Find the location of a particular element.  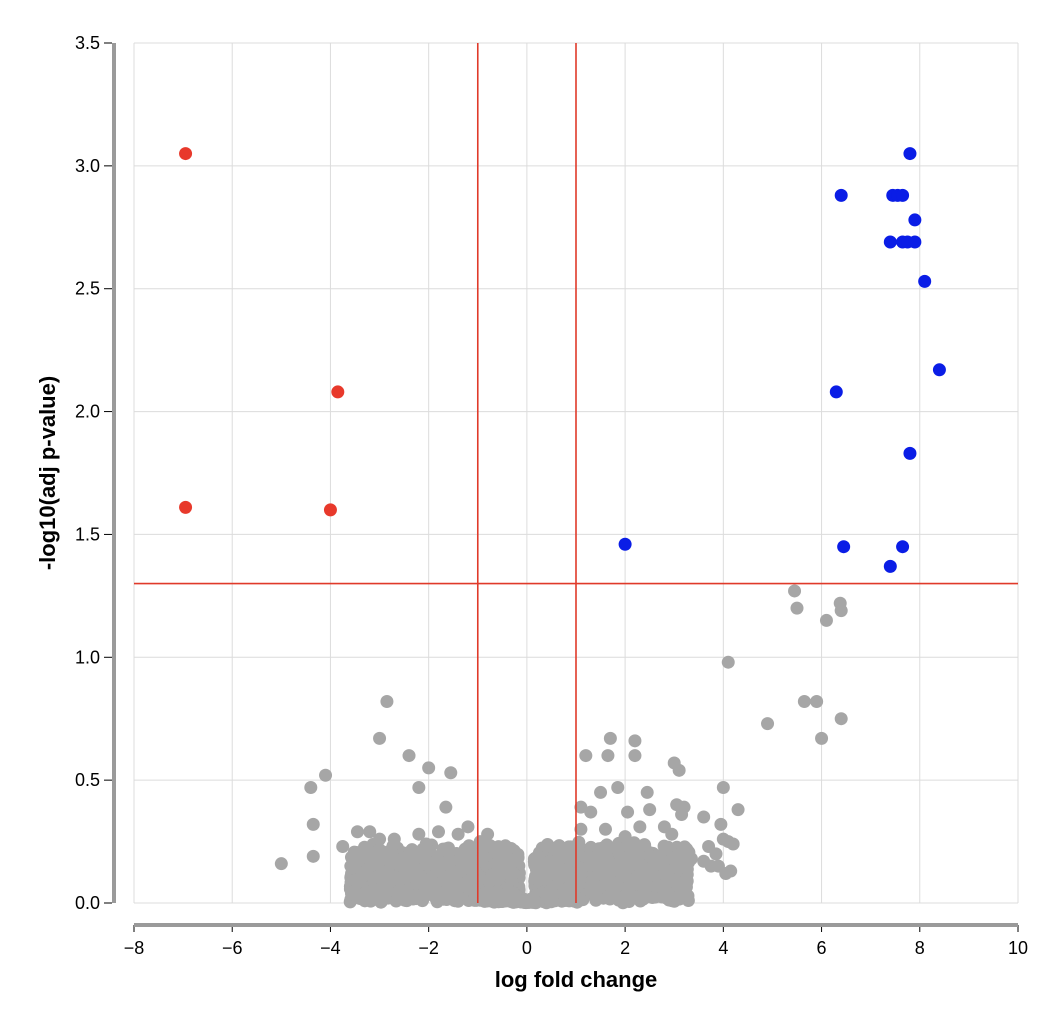

y-tick-label: 2.5 is located at coordinates (87, 289).